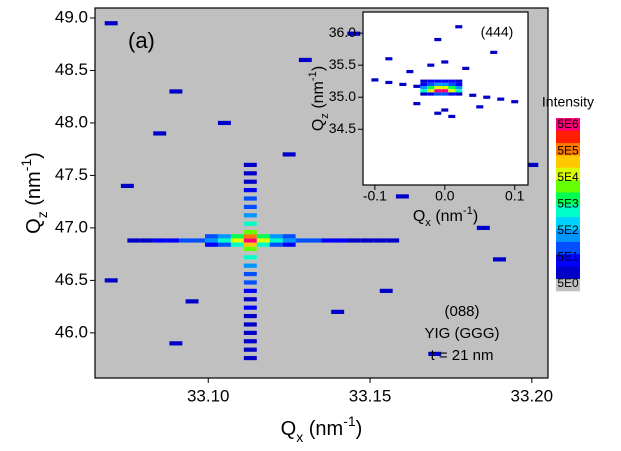  What do you see at coordinates (71, 331) in the screenshot?
I see `y-tick-label: 46.0` at bounding box center [71, 331].